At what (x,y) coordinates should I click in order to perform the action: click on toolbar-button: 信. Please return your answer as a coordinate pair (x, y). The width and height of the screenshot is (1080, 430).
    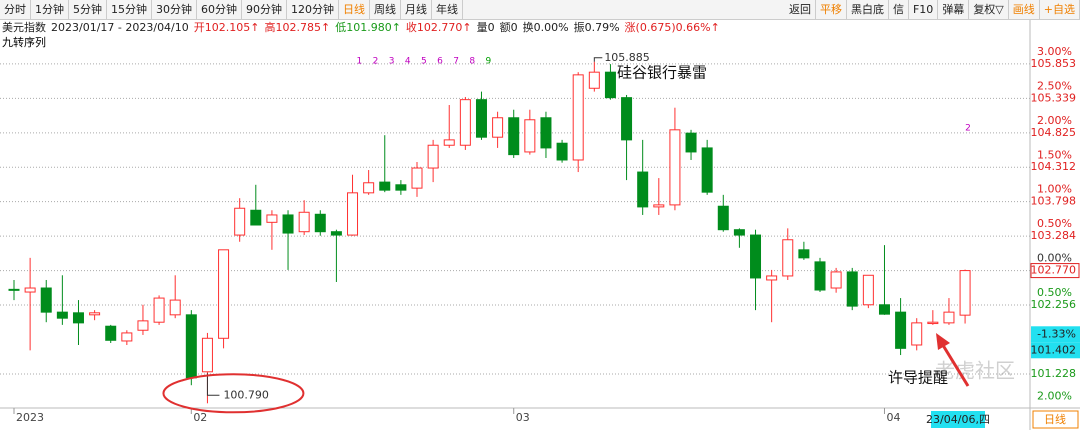
    Looking at the image, I should click on (899, 9).